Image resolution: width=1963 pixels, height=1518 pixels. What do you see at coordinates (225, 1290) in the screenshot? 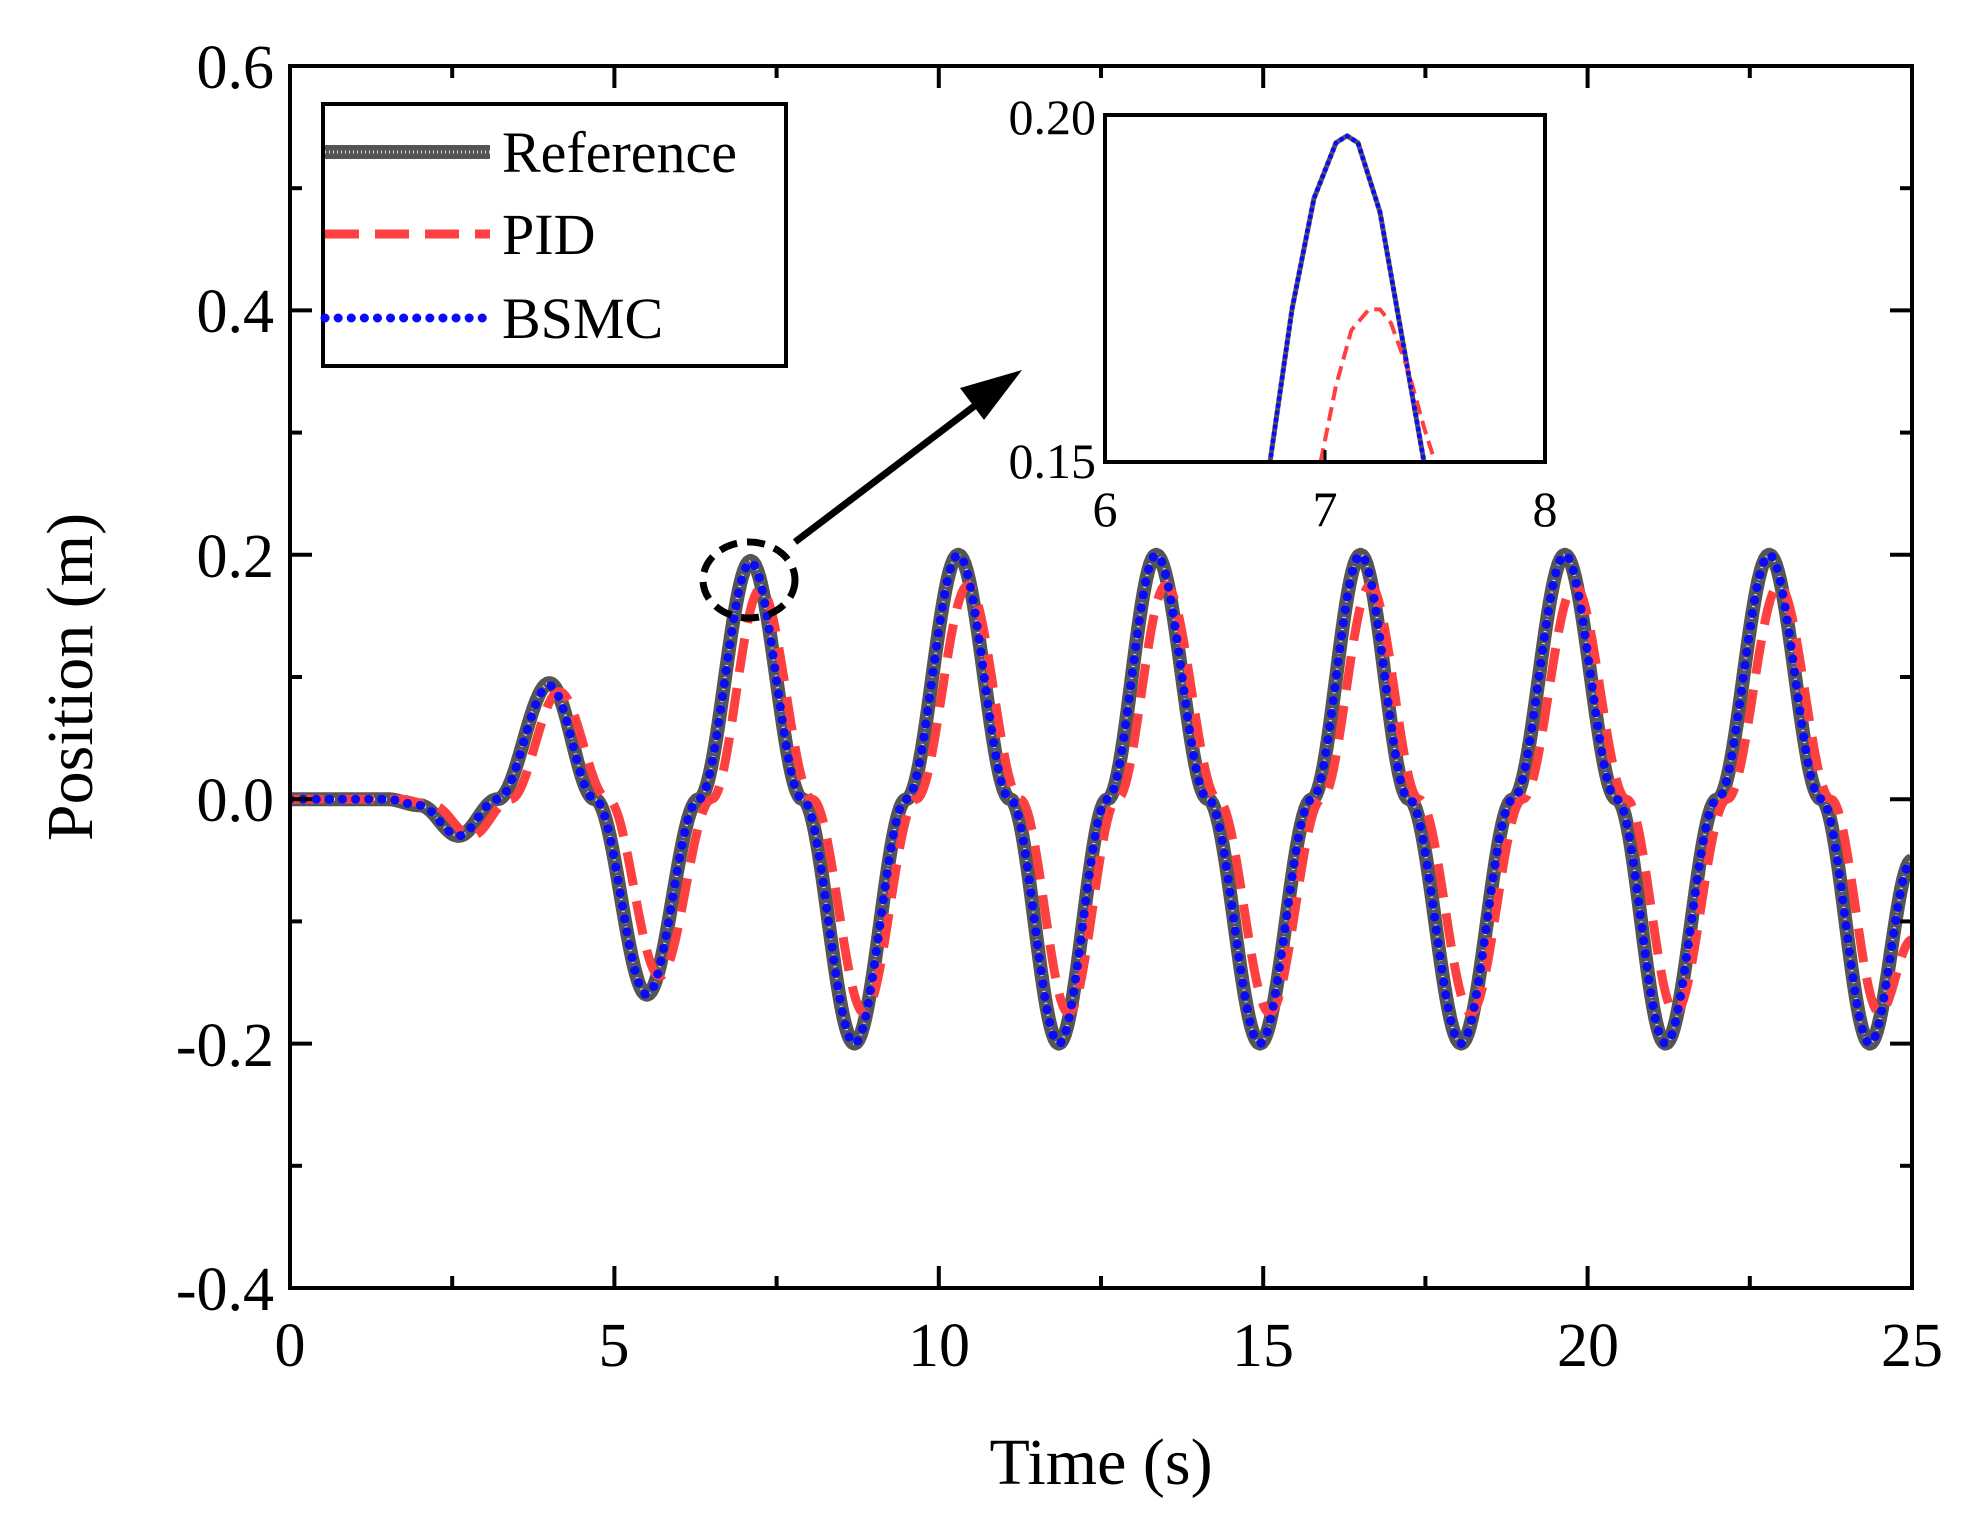
I see `y-tick-label: -0.4` at bounding box center [225, 1290].